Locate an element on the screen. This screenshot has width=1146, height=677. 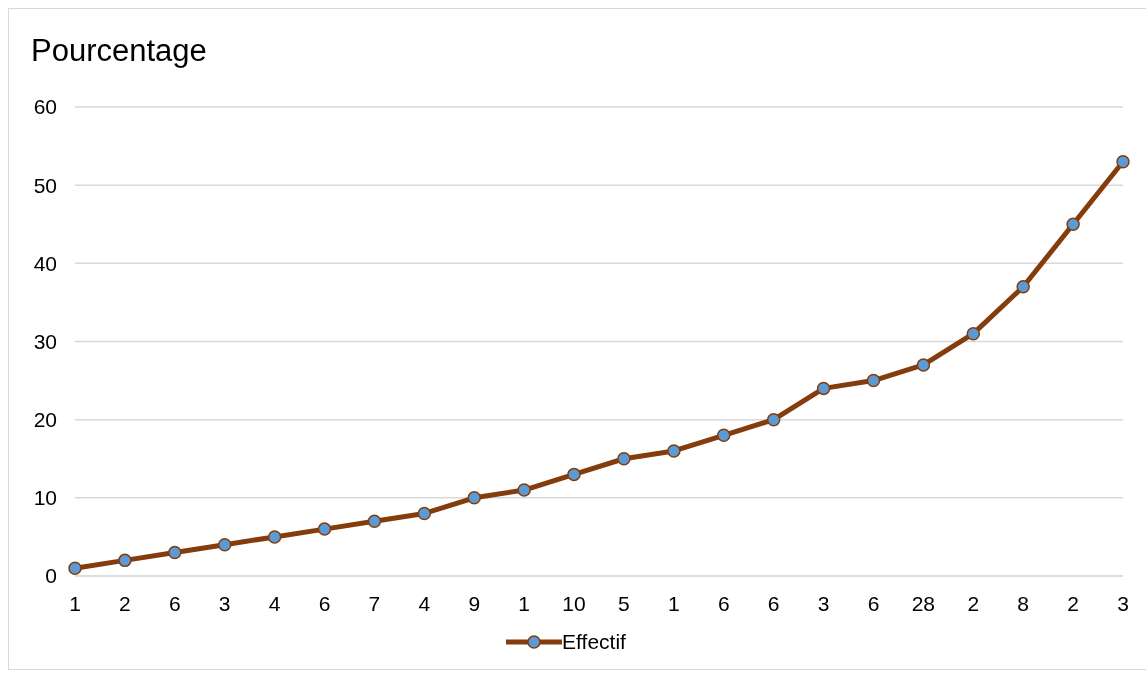
x-tick-label: 10 is located at coordinates (574, 603).